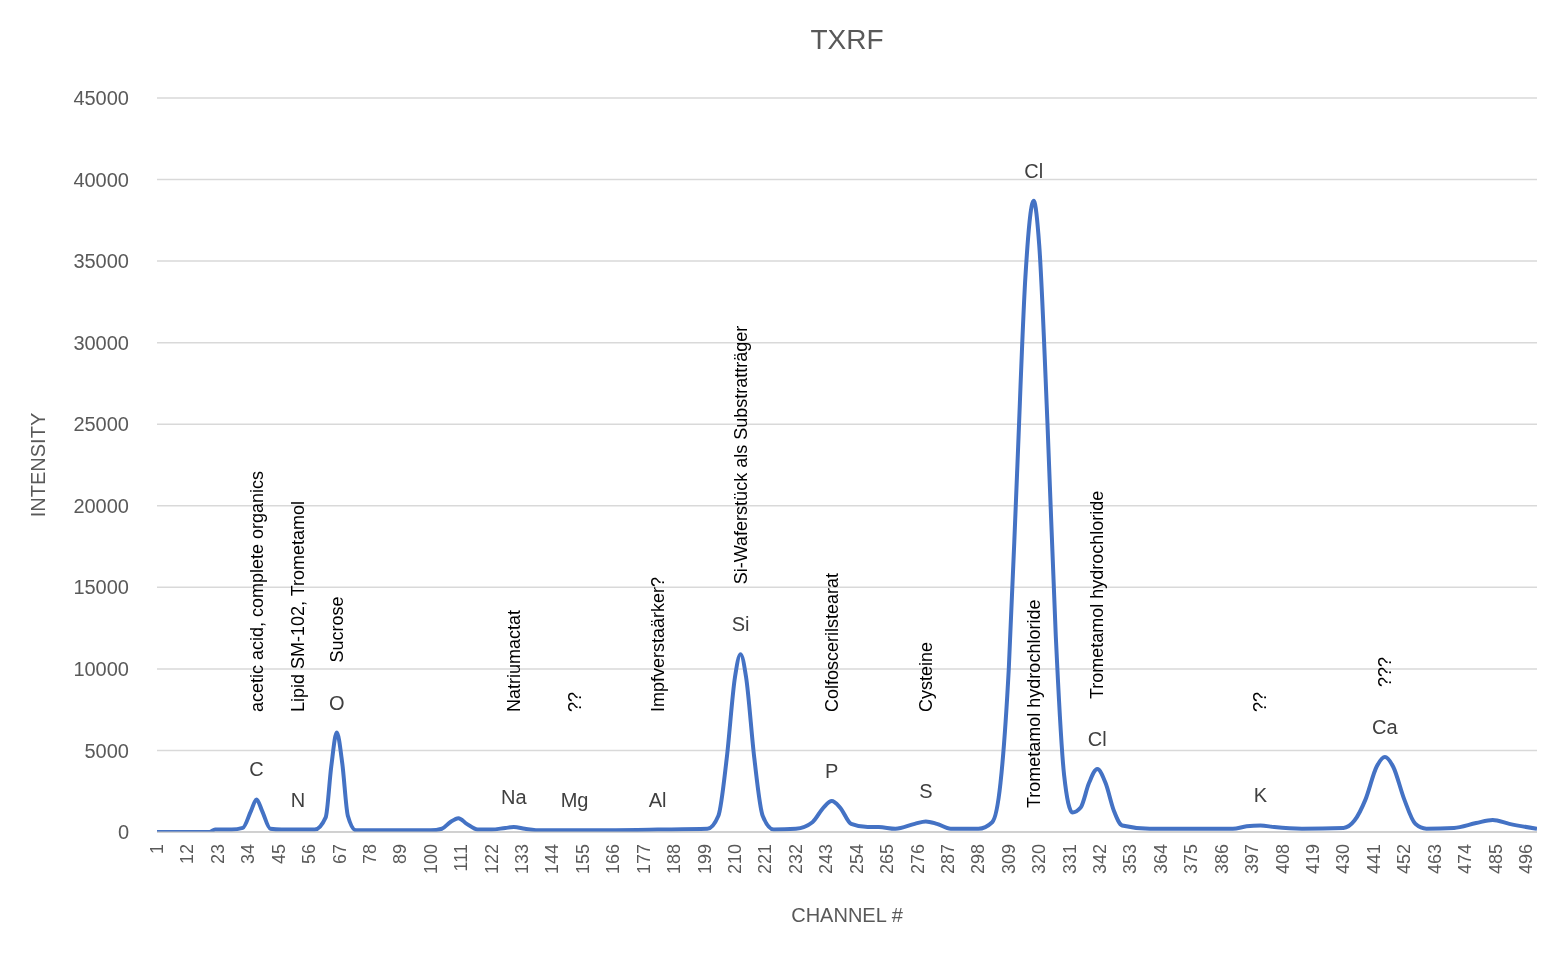 The height and width of the screenshot is (958, 1567). What do you see at coordinates (461, 858) in the screenshot?
I see `x-tick-label: 111` at bounding box center [461, 858].